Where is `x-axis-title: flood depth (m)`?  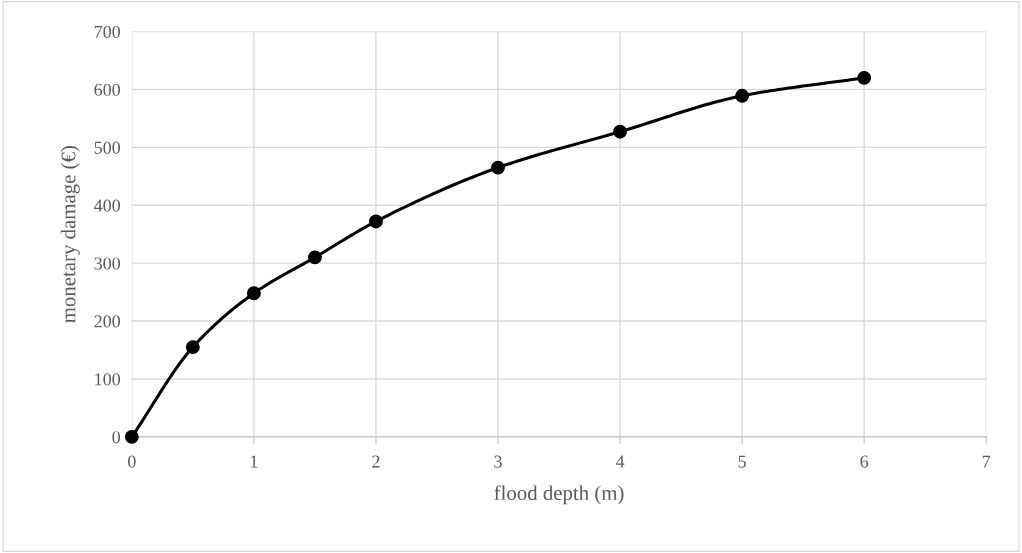 x-axis-title: flood depth (m) is located at coordinates (559, 495).